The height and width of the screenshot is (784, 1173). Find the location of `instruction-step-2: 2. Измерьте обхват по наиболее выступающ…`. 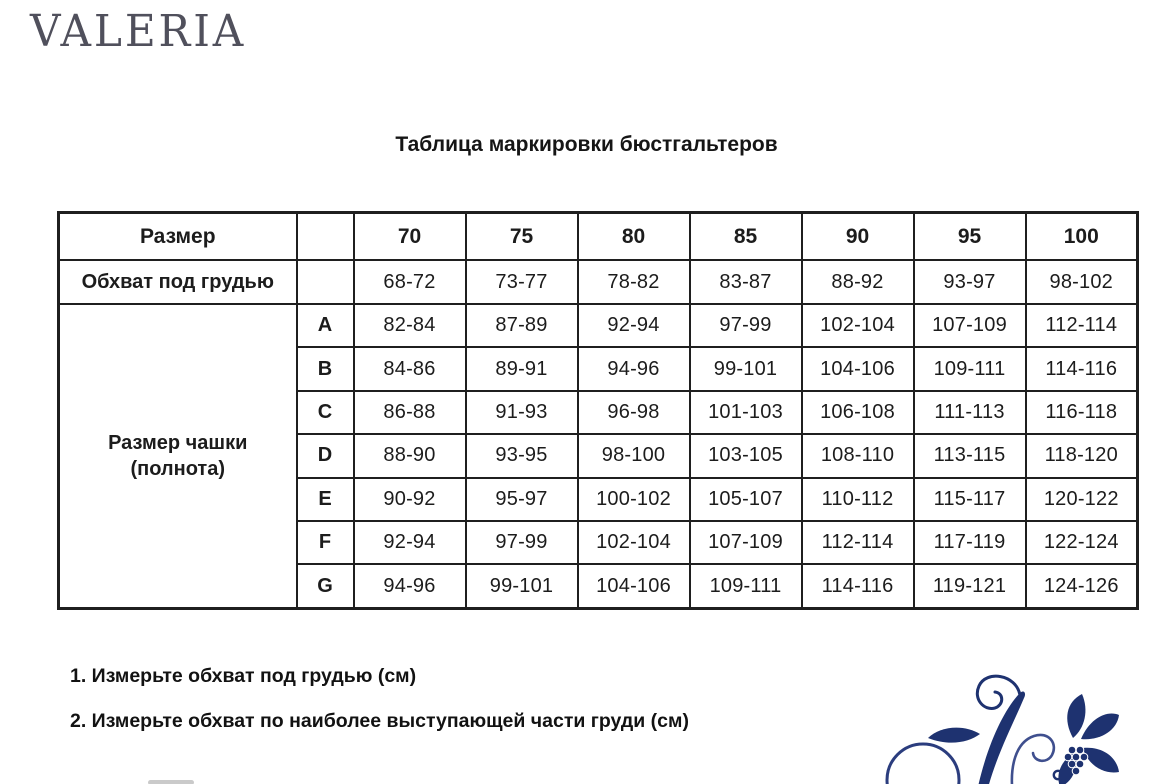

instruction-step-2: 2. Измерьте обхват по наиболее выступающ… is located at coordinates (379, 721).